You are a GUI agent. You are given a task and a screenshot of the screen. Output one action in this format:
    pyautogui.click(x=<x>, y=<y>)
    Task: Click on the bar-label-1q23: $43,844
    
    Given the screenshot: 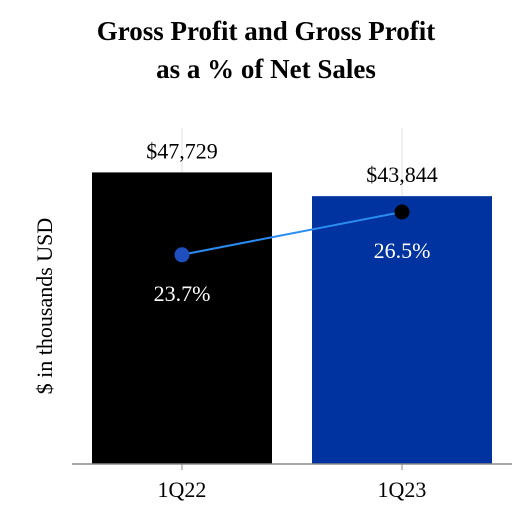 What is the action you would take?
    pyautogui.click(x=402, y=174)
    